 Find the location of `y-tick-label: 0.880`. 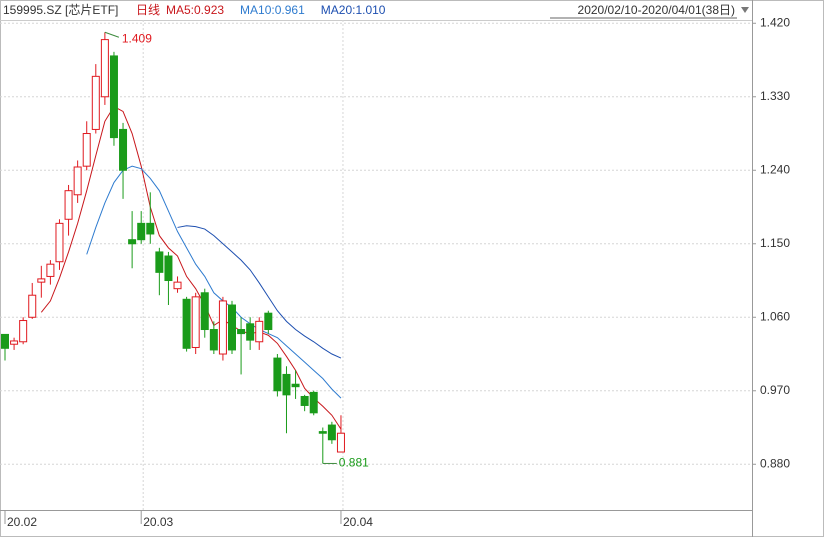

y-tick-label: 0.880 is located at coordinates (775, 463).